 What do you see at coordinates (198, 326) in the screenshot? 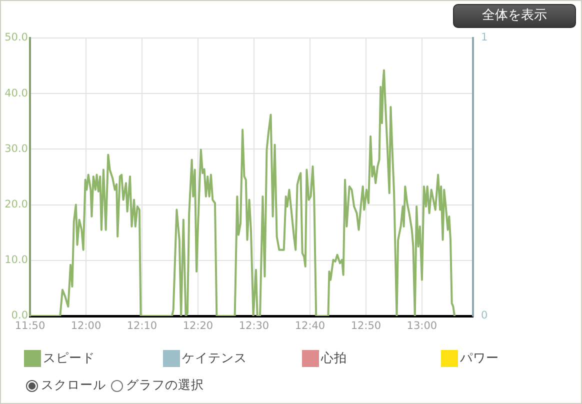
I see `x-tick-label: 12:20` at bounding box center [198, 326].